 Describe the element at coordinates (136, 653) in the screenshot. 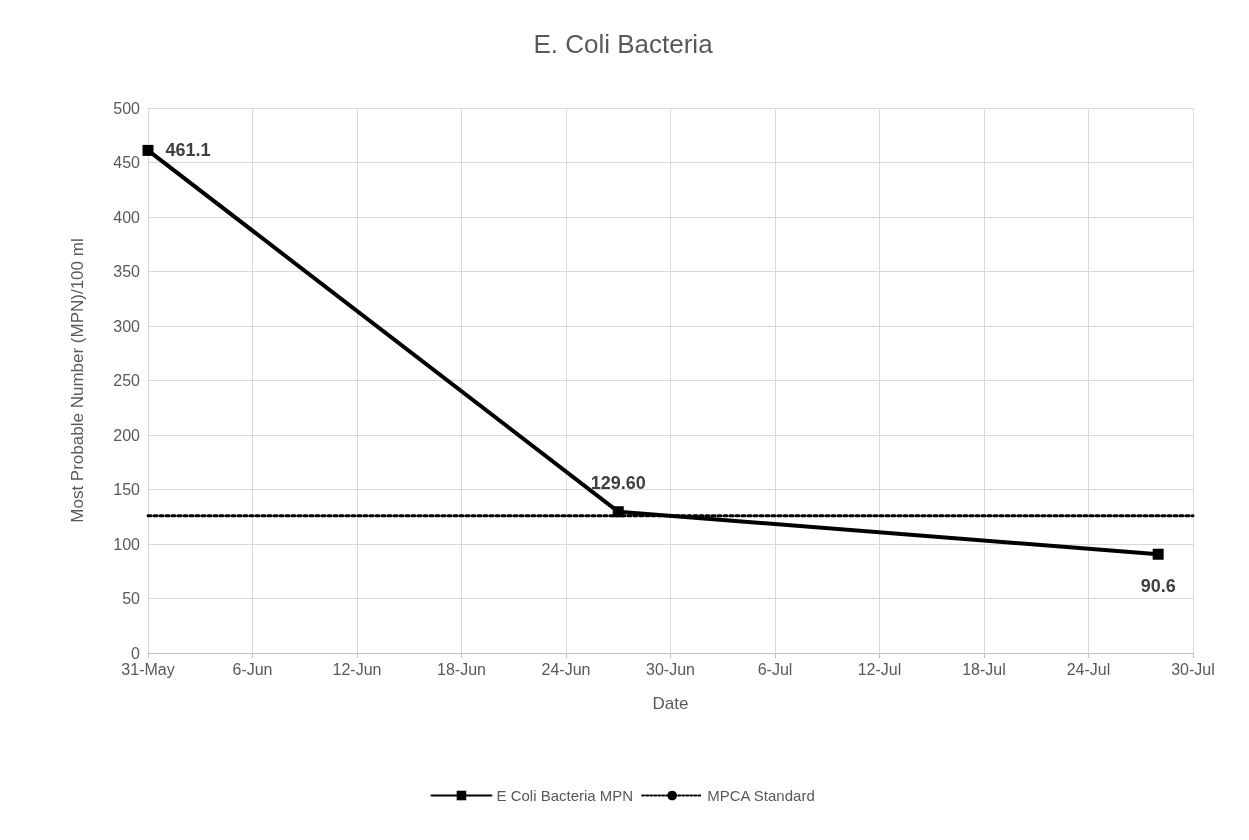

I see `y-tick-label: 0` at that location.